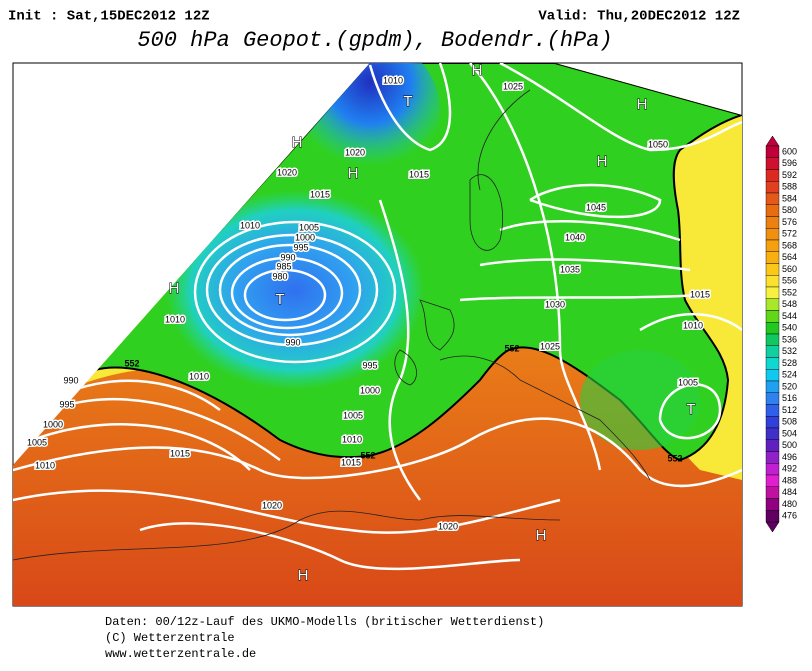 The width and height of the screenshot is (812, 671). What do you see at coordinates (789, 375) in the screenshot?
I see `legend-label: 524` at bounding box center [789, 375].